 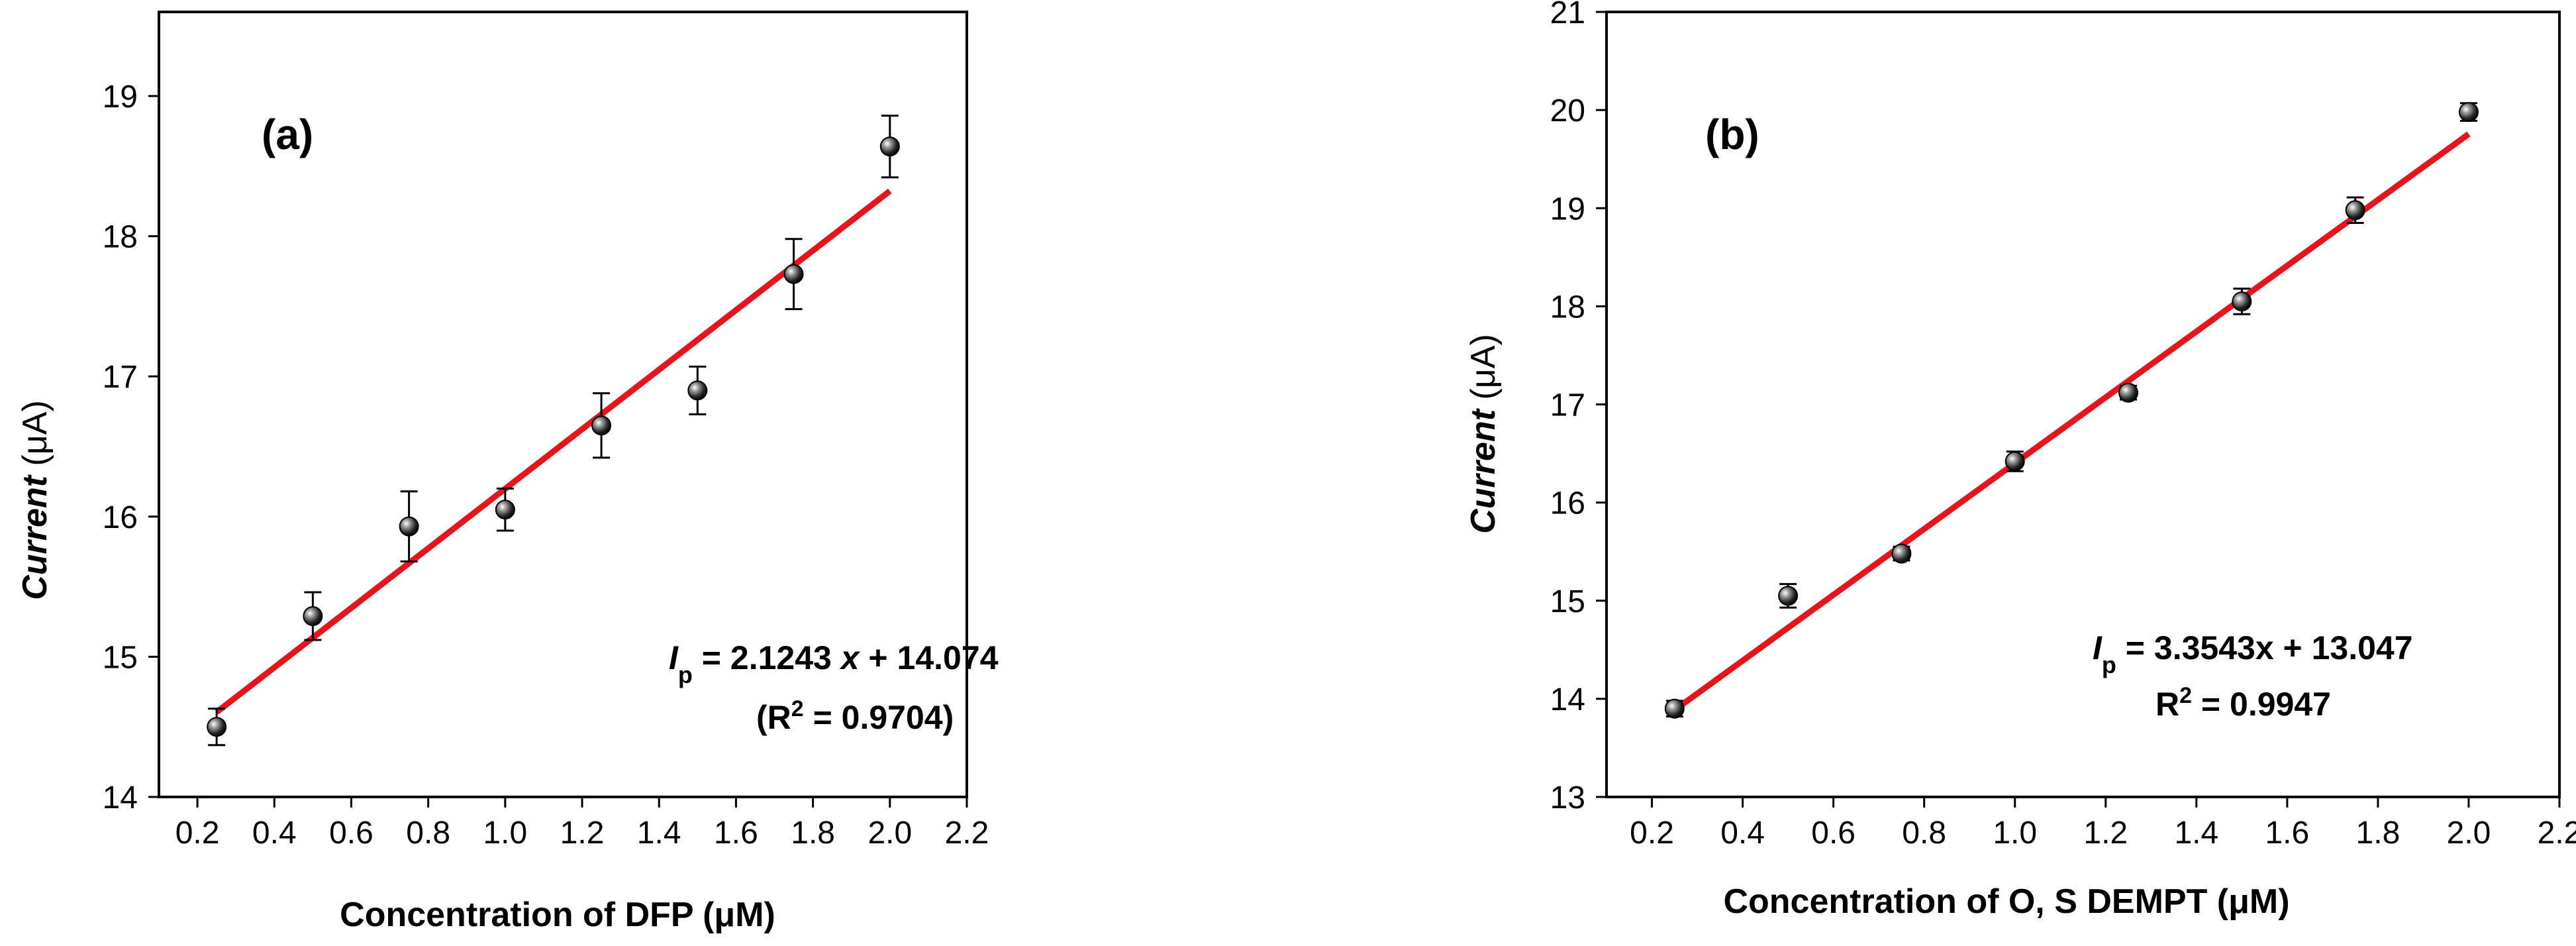 What do you see at coordinates (2243, 703) in the screenshot?
I see `r-squared: R2 = 0.9947` at bounding box center [2243, 703].